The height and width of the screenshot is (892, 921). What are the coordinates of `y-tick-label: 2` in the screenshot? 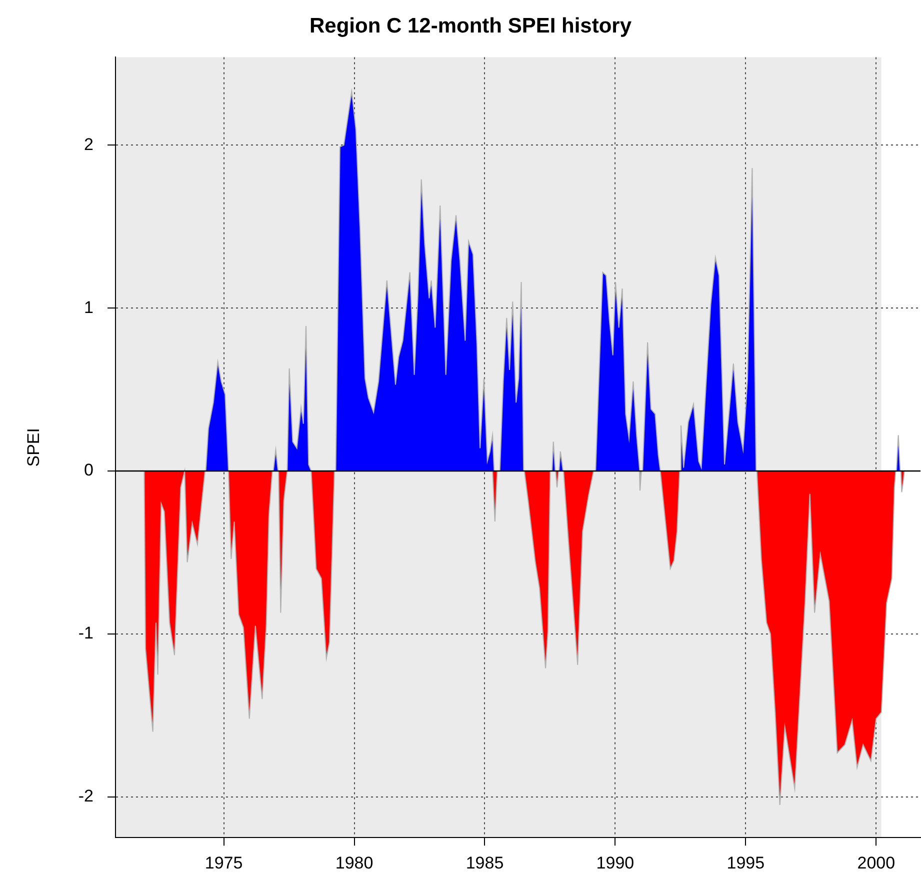 It's located at (89, 144).